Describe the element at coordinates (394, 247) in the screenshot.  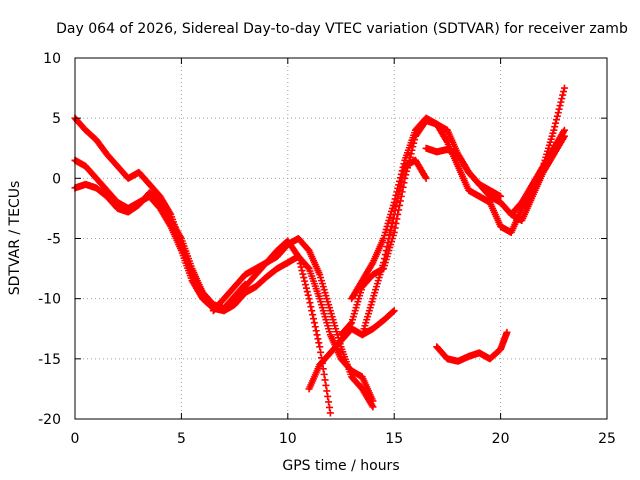
I see `series-s9` at that location.